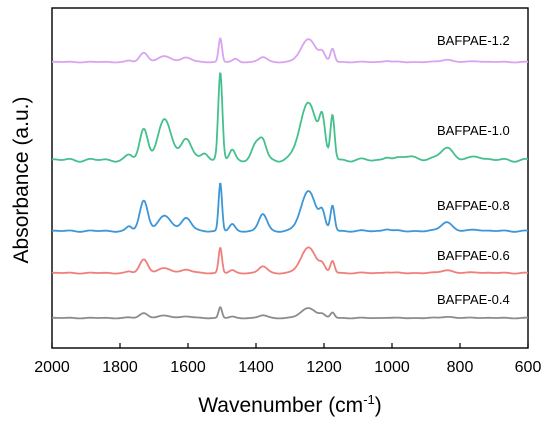  I want to click on series-label: BAFPAE-0.4, so click(473, 299).